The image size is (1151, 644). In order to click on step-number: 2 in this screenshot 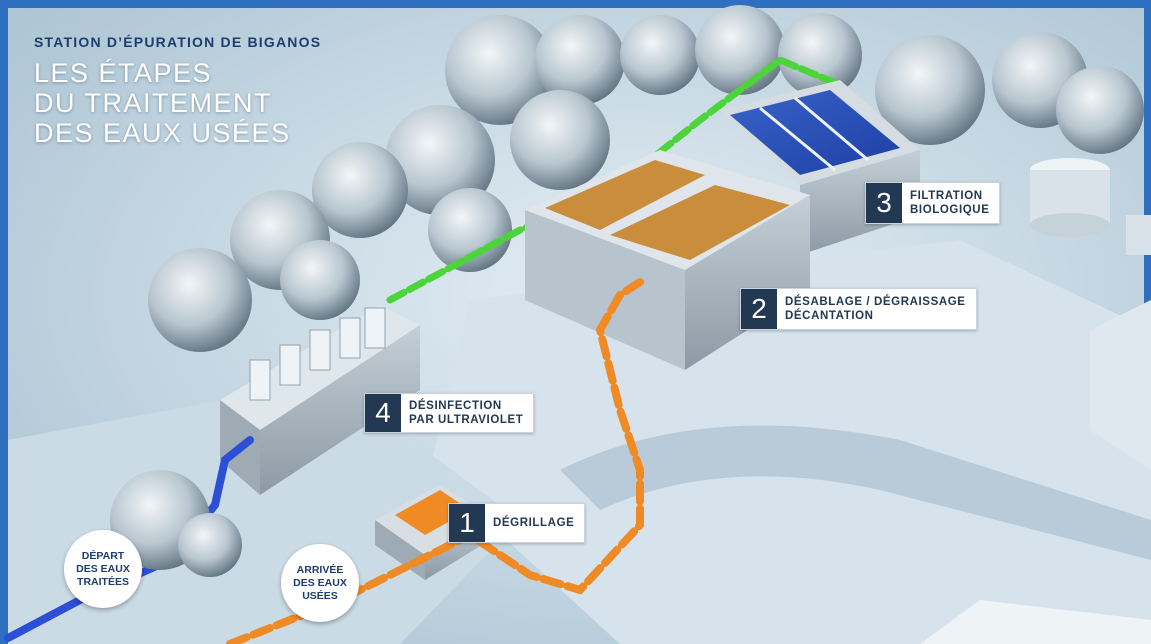, I will do `click(759, 309)`.